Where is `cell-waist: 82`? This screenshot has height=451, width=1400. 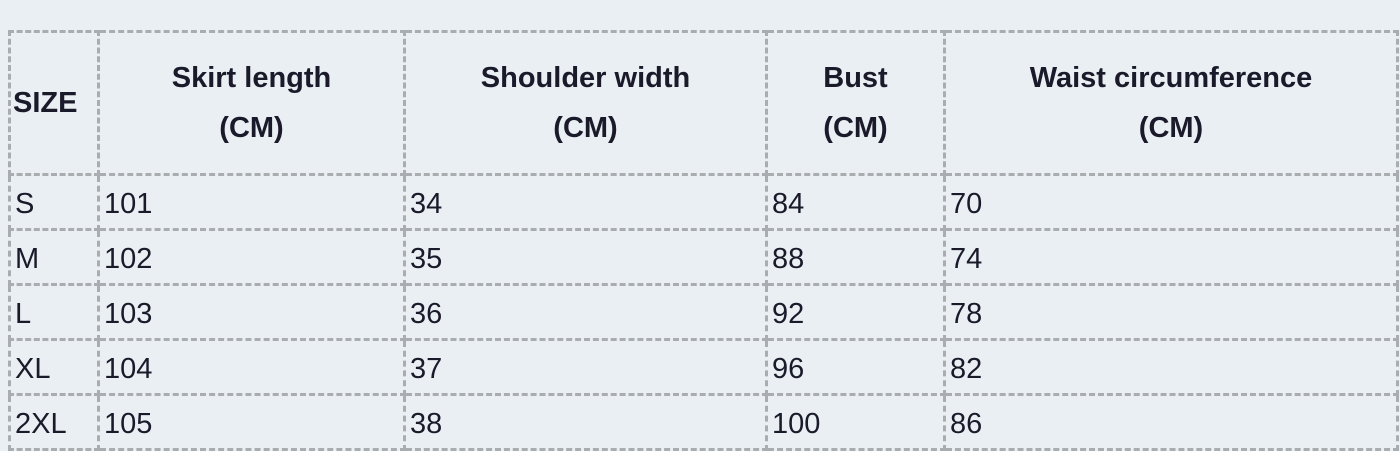
cell-waist: 82 is located at coordinates (1171, 367).